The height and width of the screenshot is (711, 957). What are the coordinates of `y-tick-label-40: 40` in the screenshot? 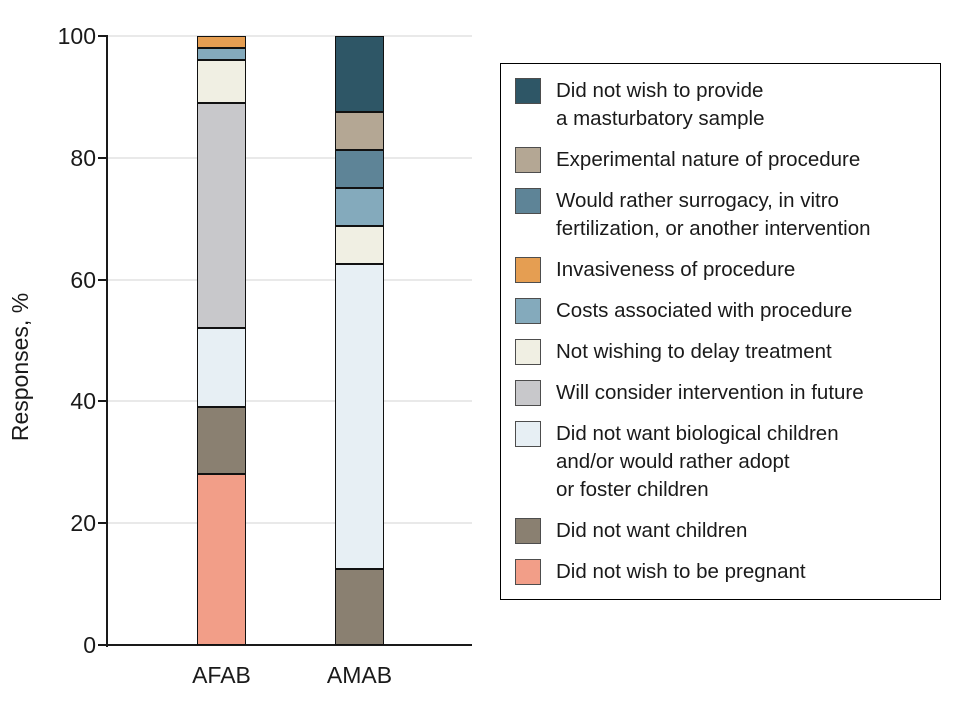 It's located at (83, 401).